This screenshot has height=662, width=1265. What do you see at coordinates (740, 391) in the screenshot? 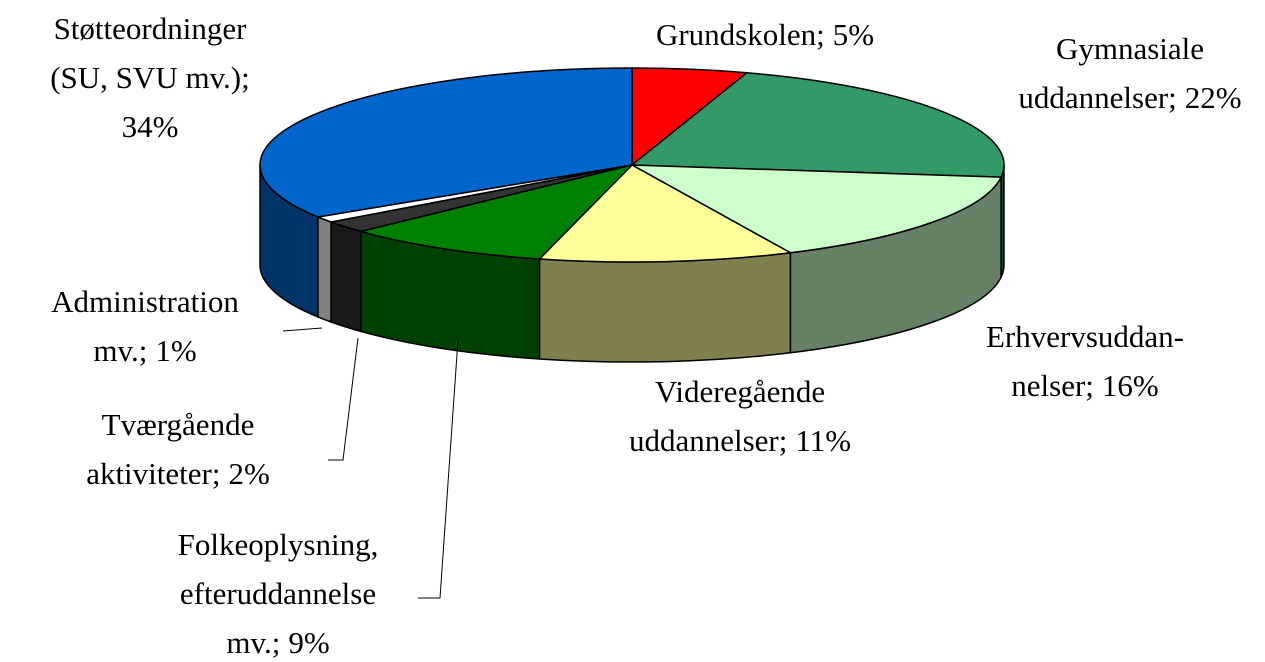
I see `label-line: Videregående` at bounding box center [740, 391].